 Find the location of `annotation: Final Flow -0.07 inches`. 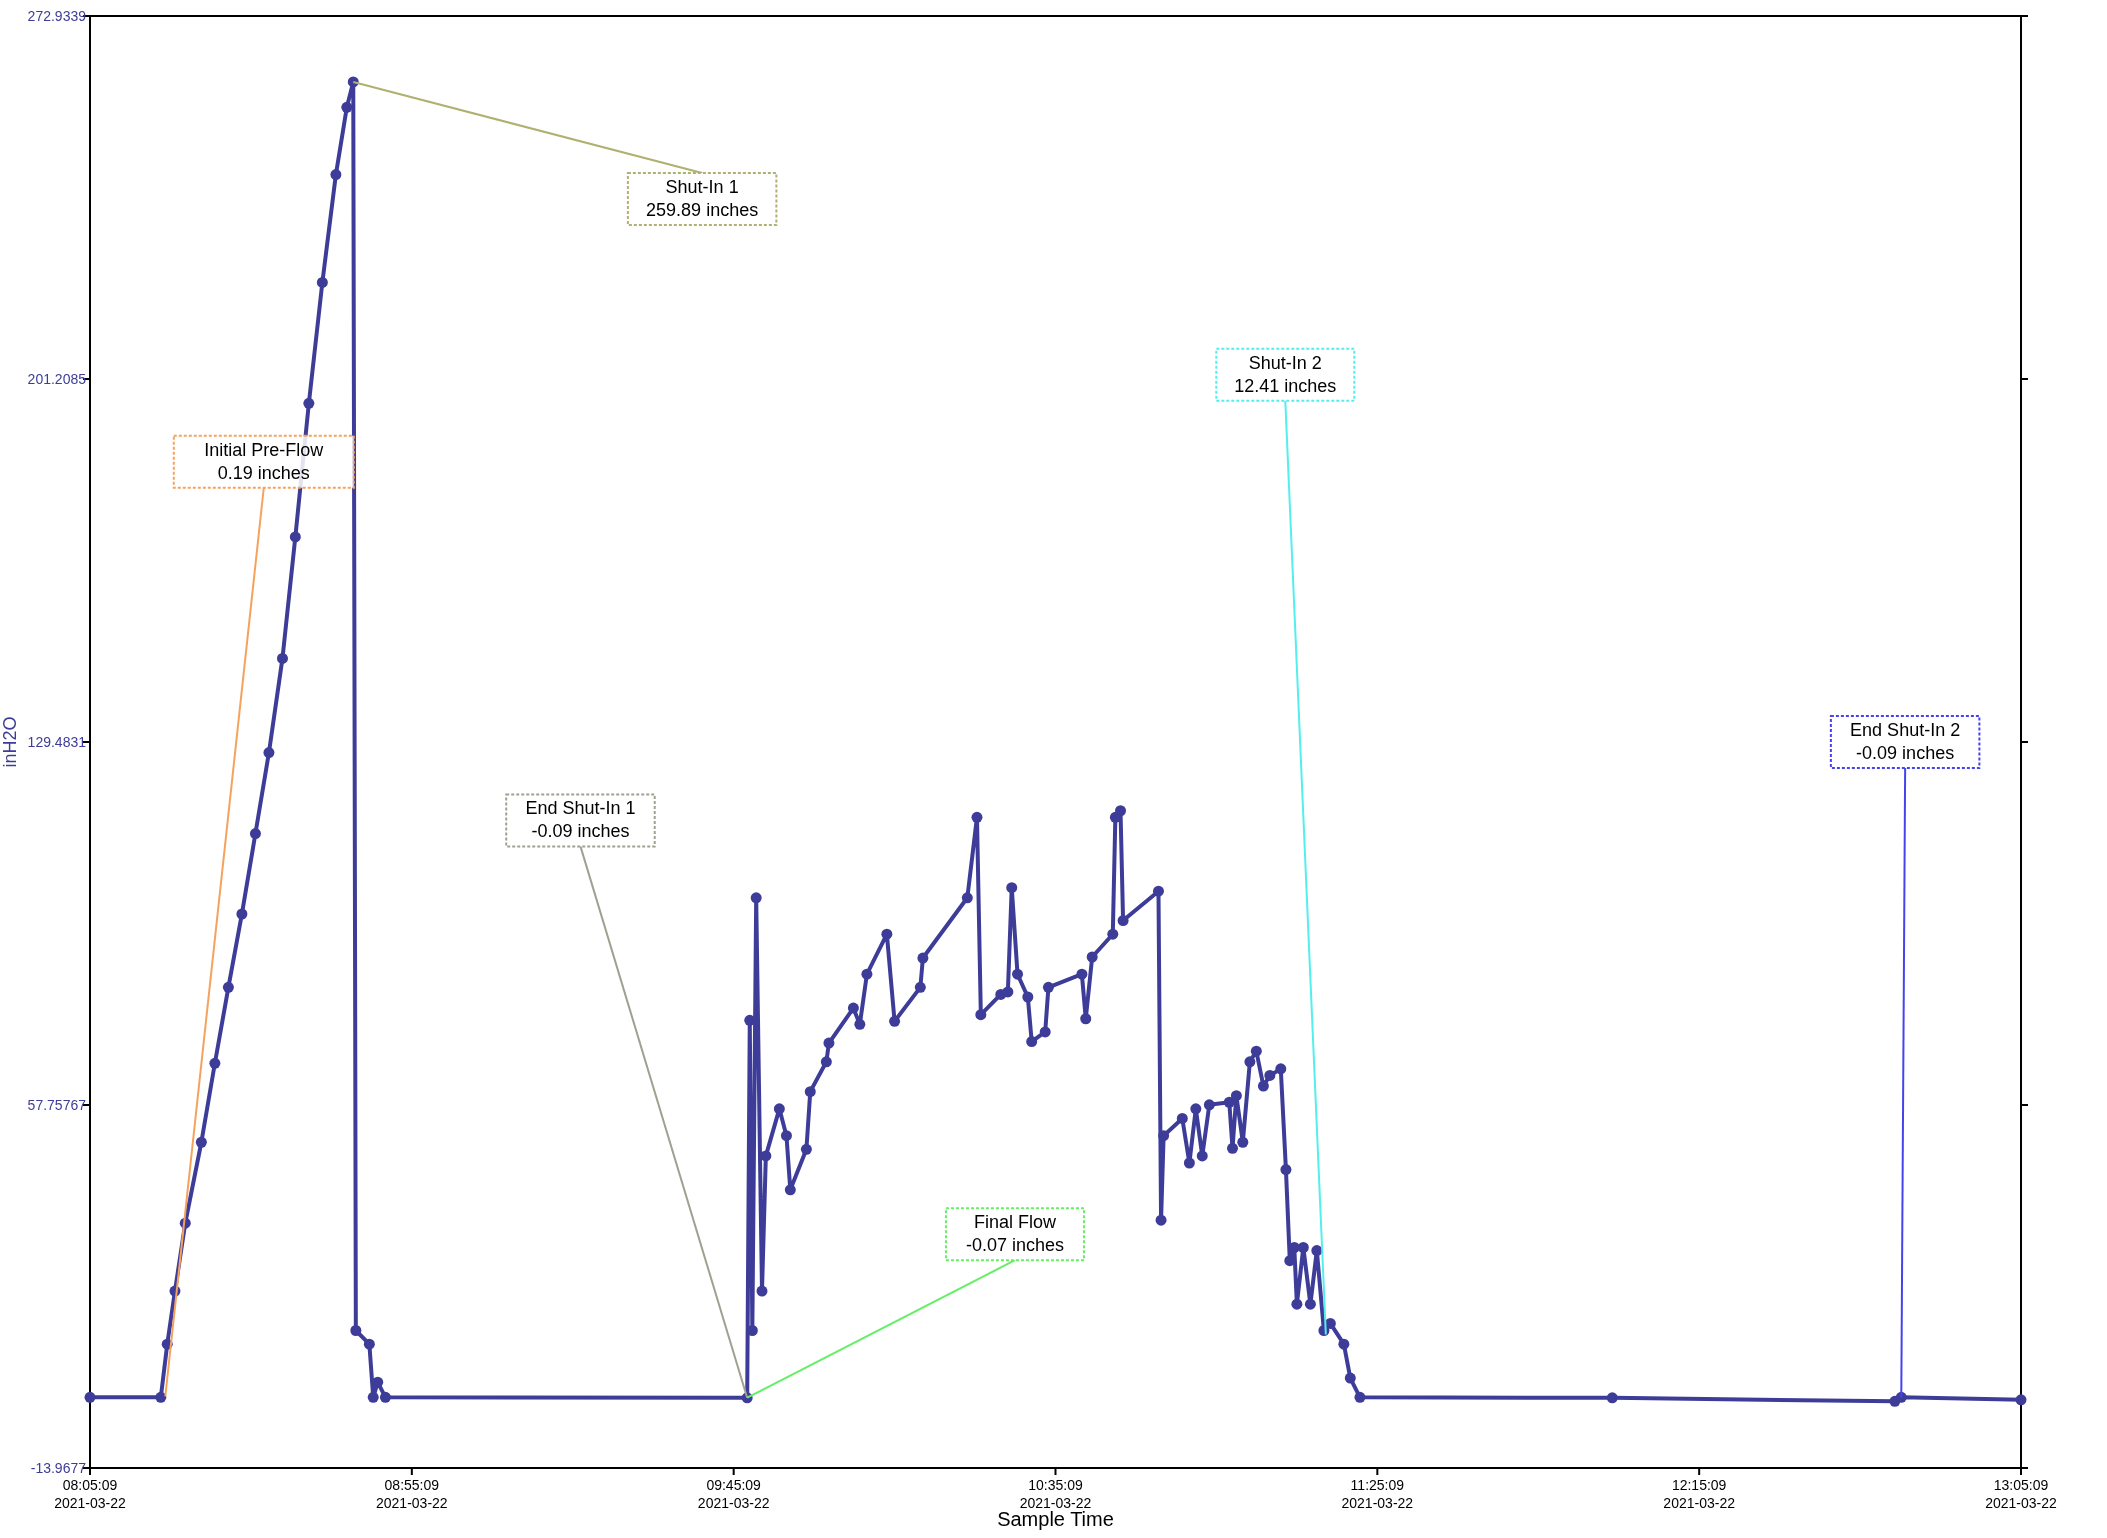

annotation: Final Flow -0.07 inches is located at coordinates (1014, 1234).